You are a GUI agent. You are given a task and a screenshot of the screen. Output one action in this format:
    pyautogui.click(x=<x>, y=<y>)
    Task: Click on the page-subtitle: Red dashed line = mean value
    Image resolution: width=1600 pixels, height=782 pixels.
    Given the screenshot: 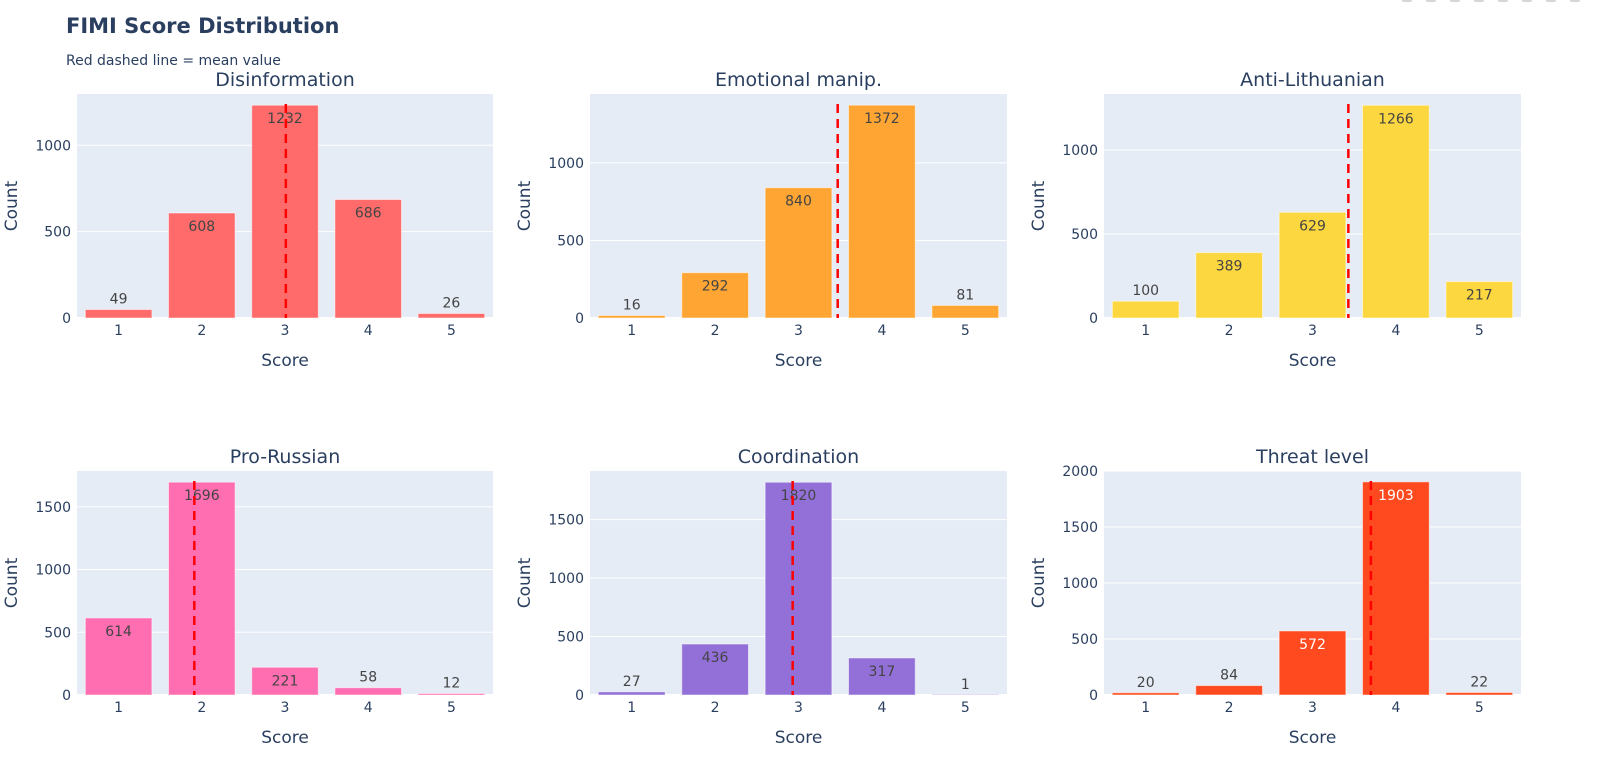 What is the action you would take?
    pyautogui.click(x=173, y=61)
    